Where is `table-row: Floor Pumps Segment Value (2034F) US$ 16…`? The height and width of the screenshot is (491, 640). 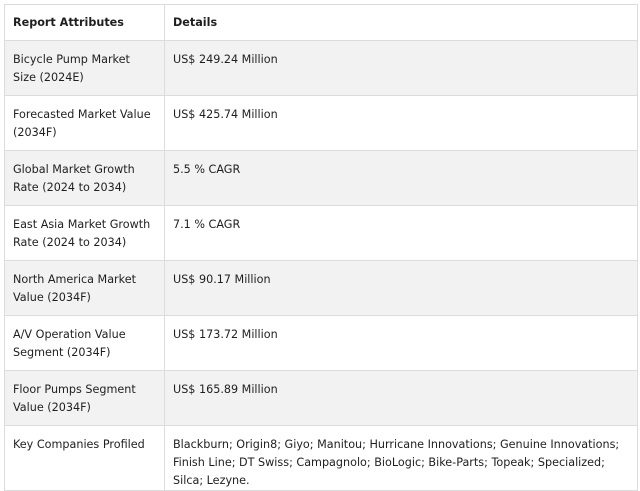 table-row: Floor Pumps Segment Value (2034F) US$ 16… is located at coordinates (321, 398).